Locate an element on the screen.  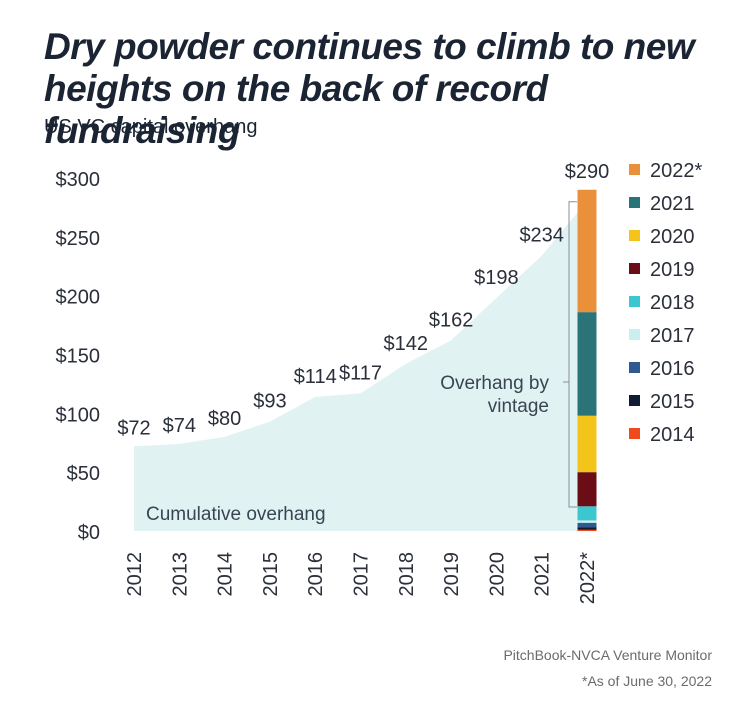
source-text: PitchBook-NVCA Venture Monitor is located at coordinates (607, 655).